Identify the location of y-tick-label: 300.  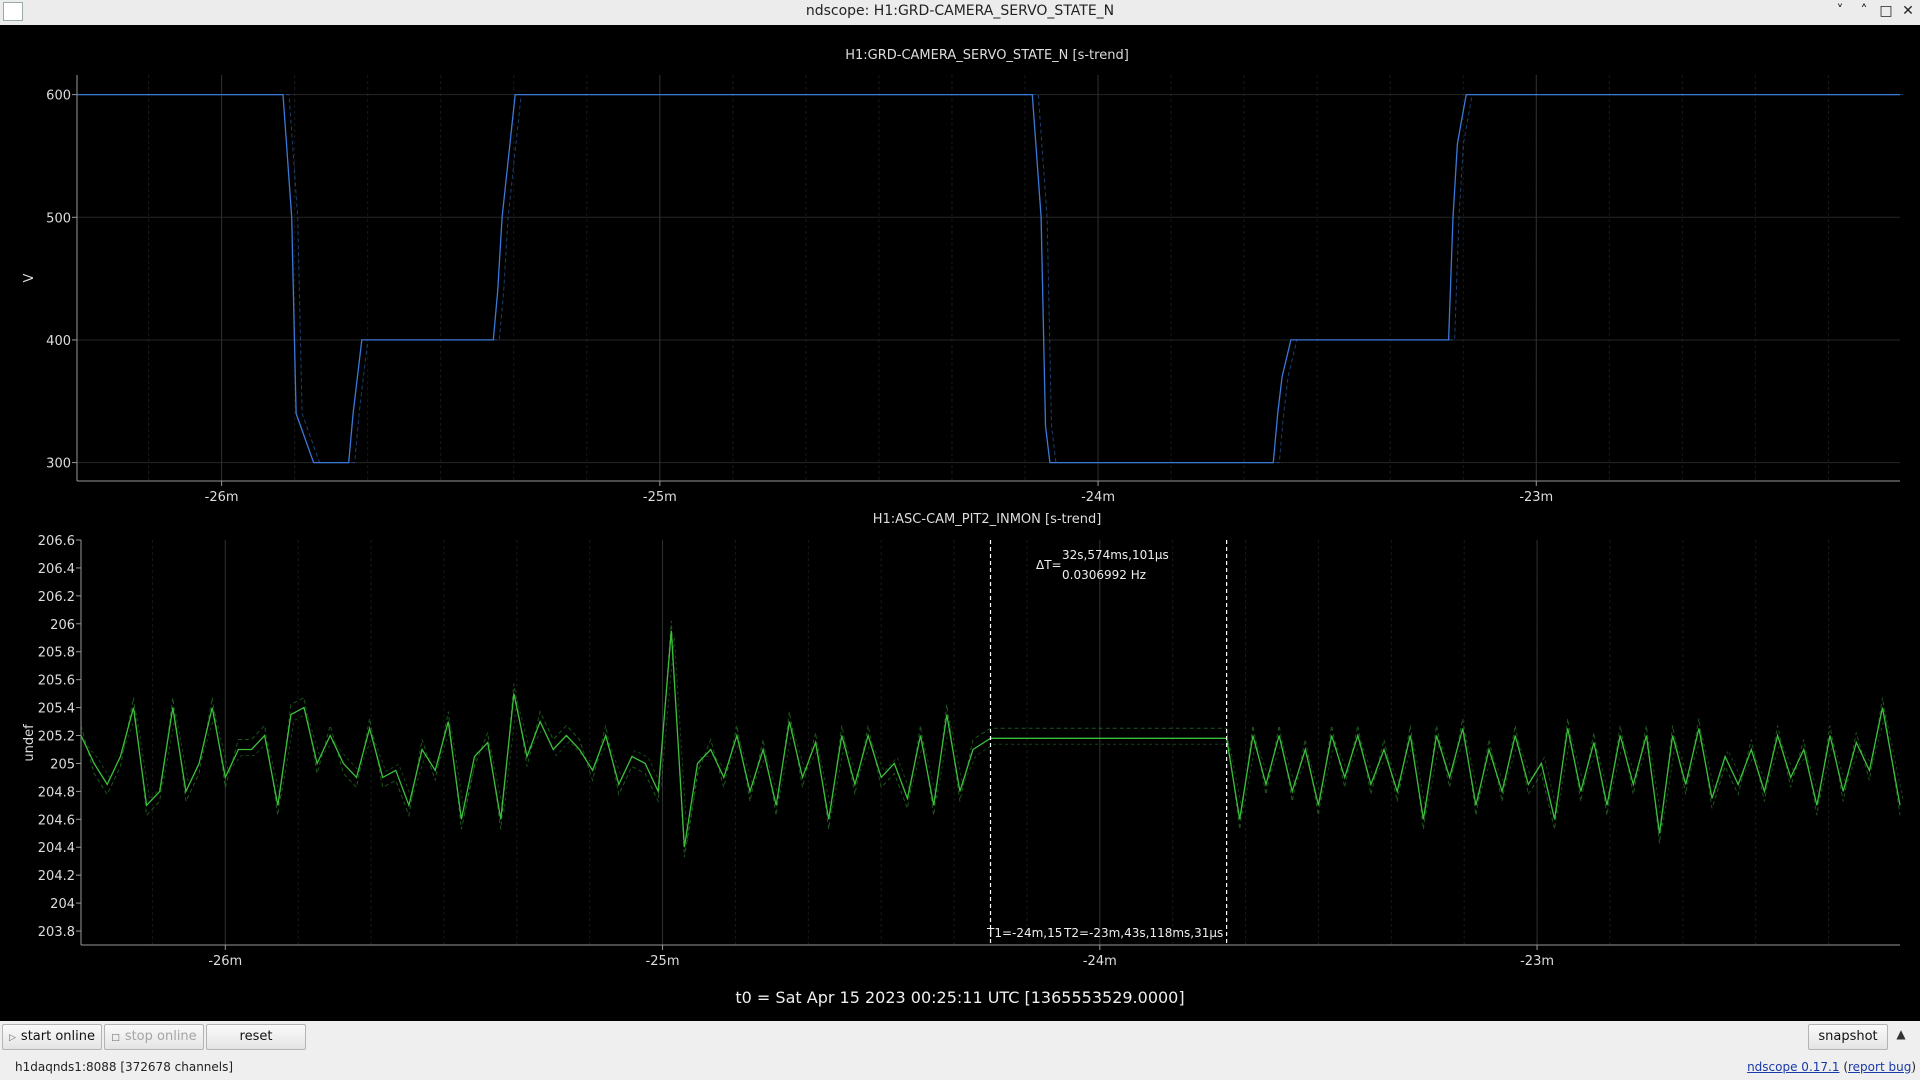
(58, 464).